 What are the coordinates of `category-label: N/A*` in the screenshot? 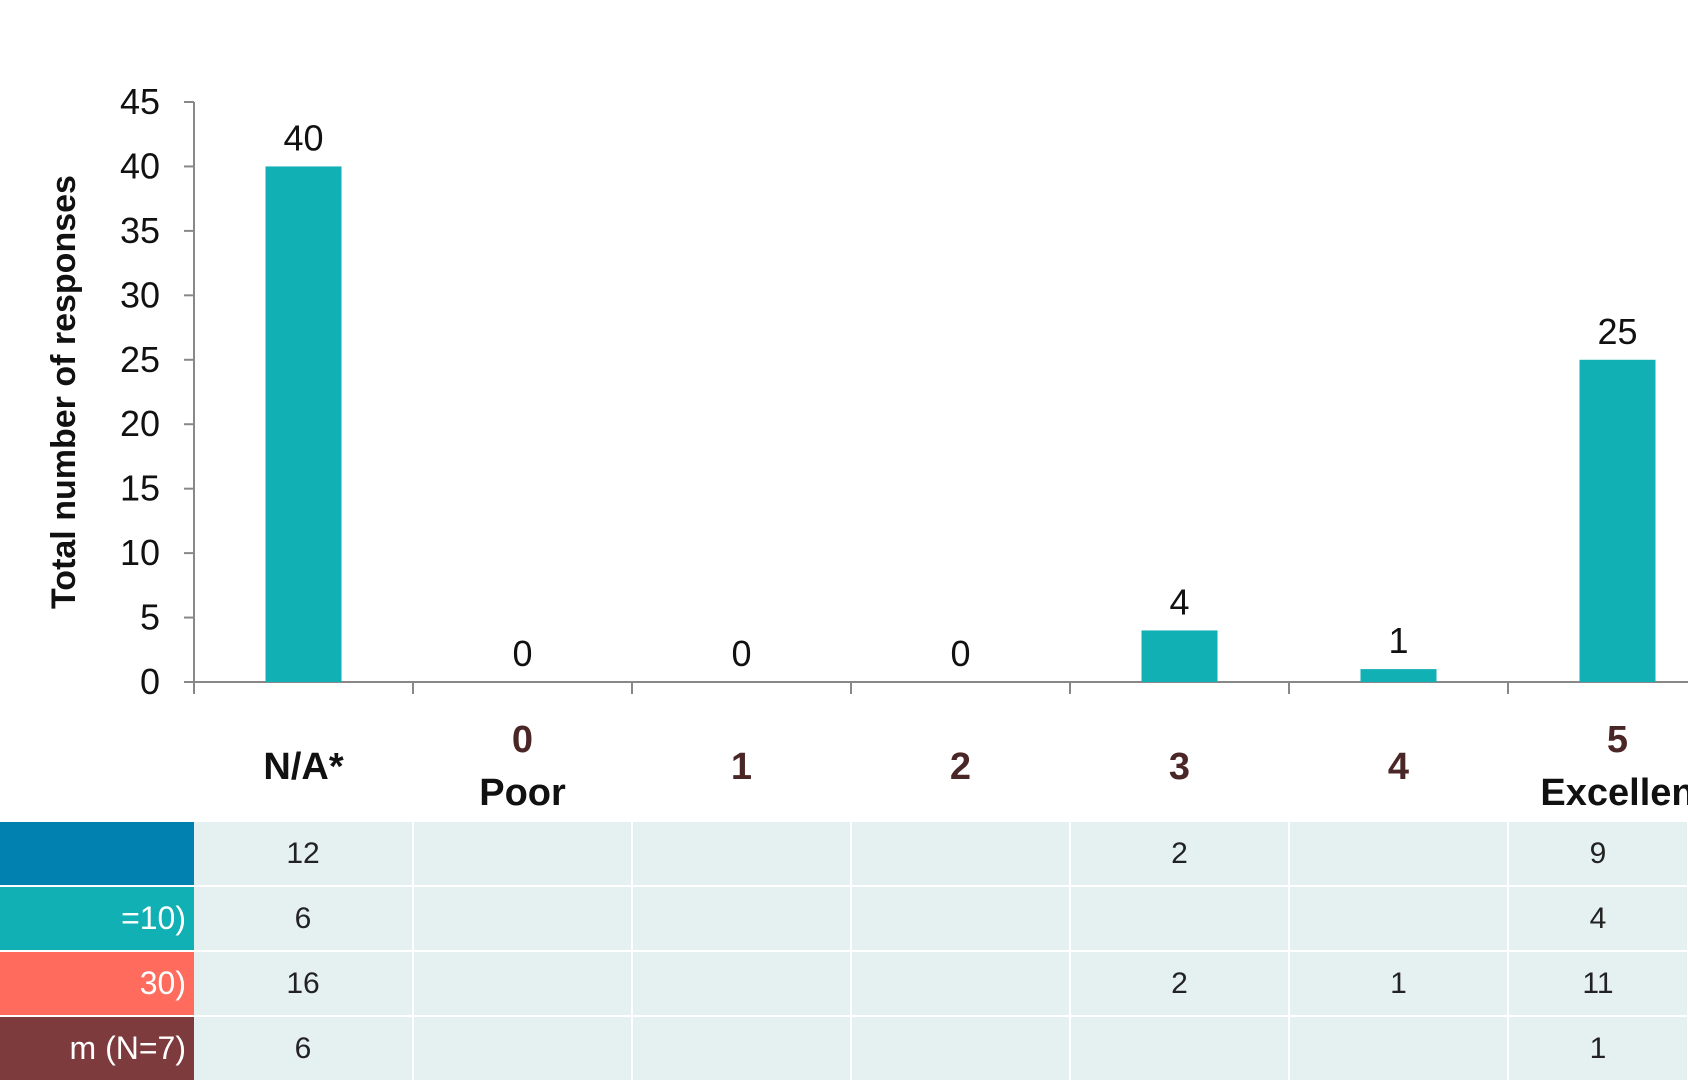 It's located at (303, 767).